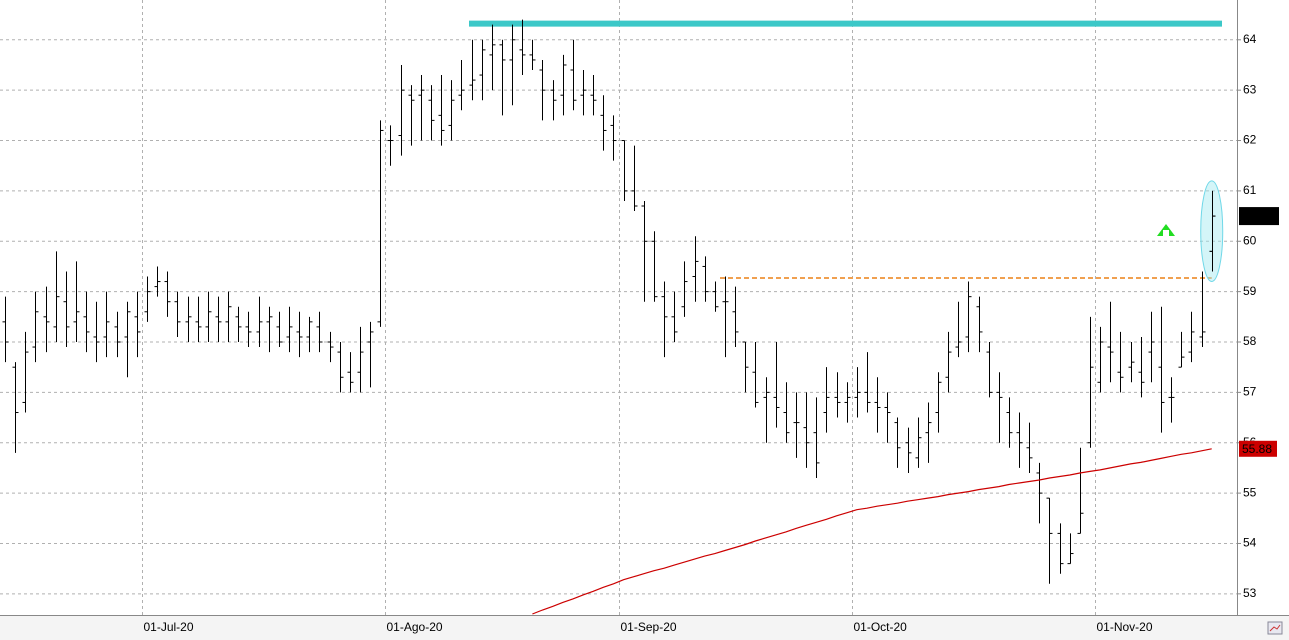 This screenshot has height=640, width=1289. I want to click on corner-icon, so click(1275, 628).